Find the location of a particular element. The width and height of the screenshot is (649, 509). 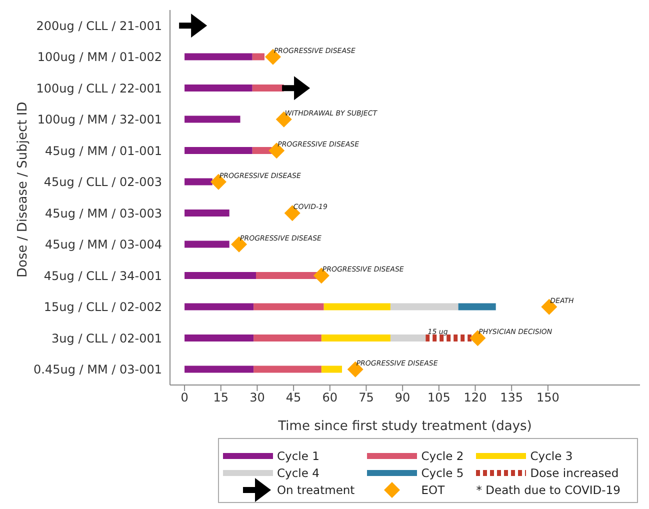

legend-label: Cycle 5 is located at coordinates (442, 473).